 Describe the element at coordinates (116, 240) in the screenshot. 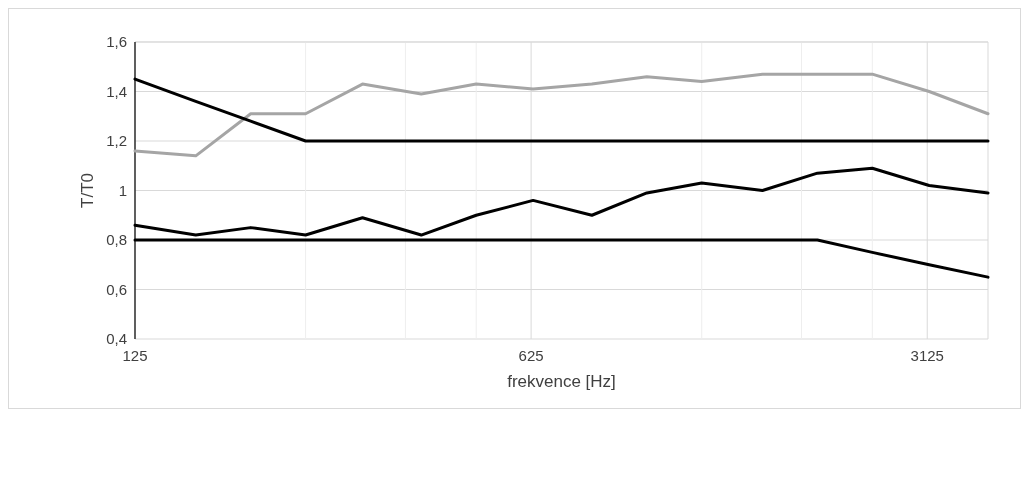

I see `y-tick-label: 0,8` at that location.